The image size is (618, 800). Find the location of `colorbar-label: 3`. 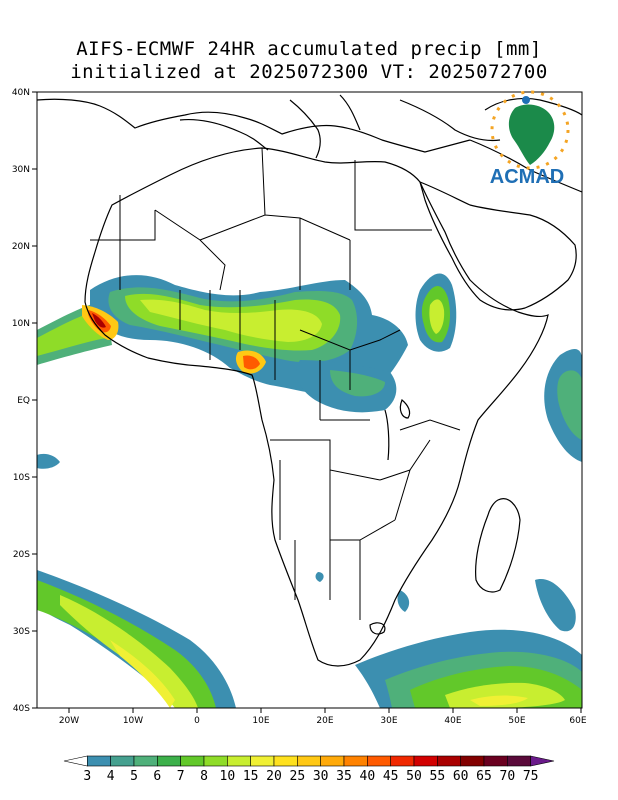

colorbar-label: 3 is located at coordinates (87, 776).